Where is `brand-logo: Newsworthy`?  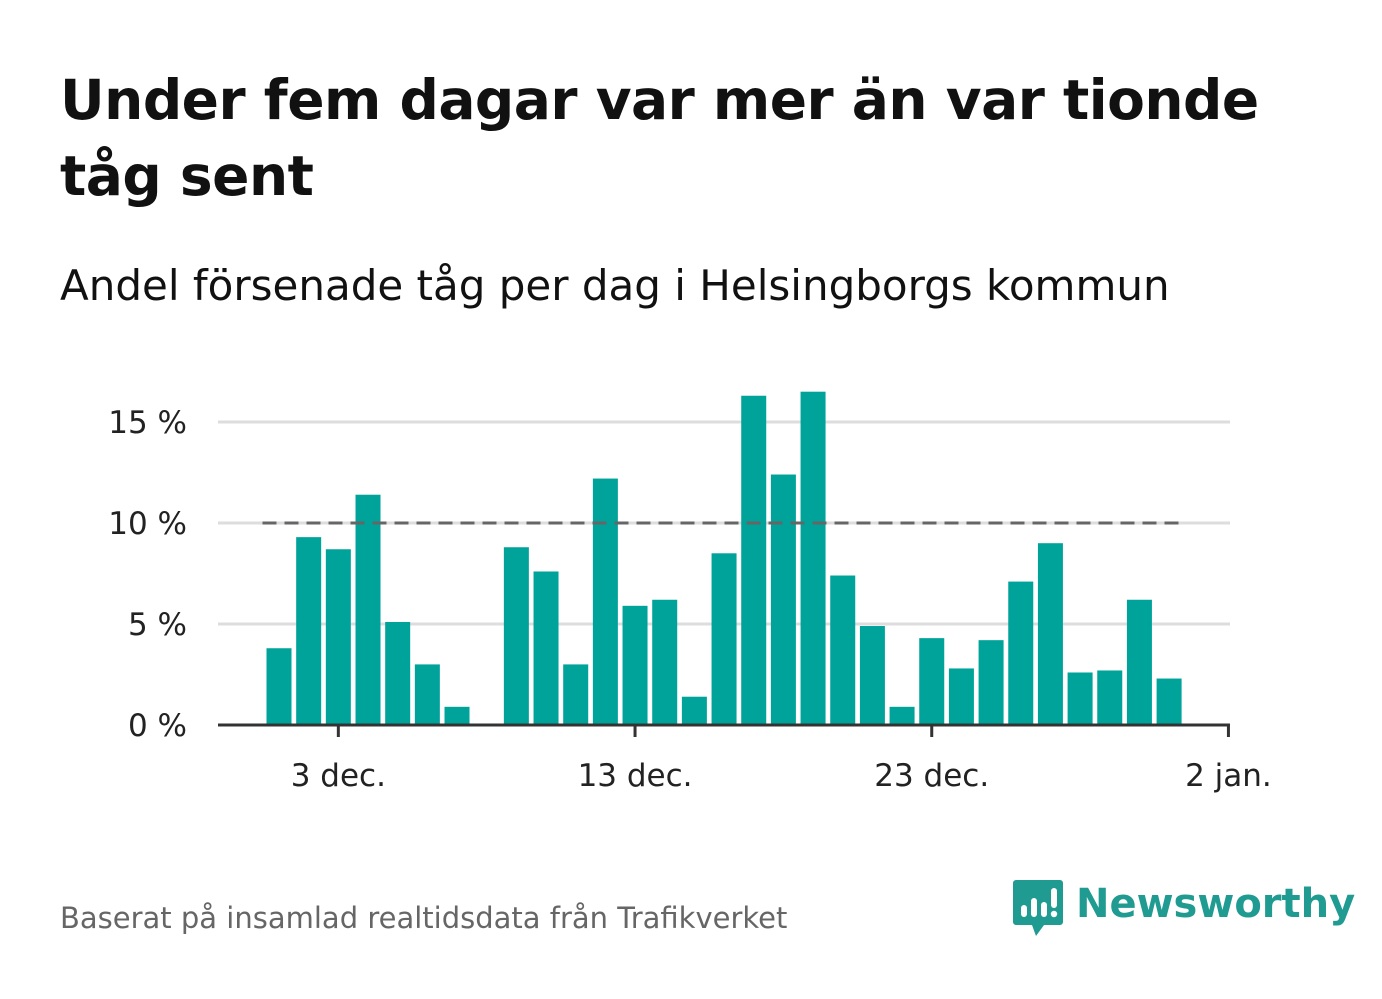
brand-logo: Newsworthy is located at coordinates (1183, 910).